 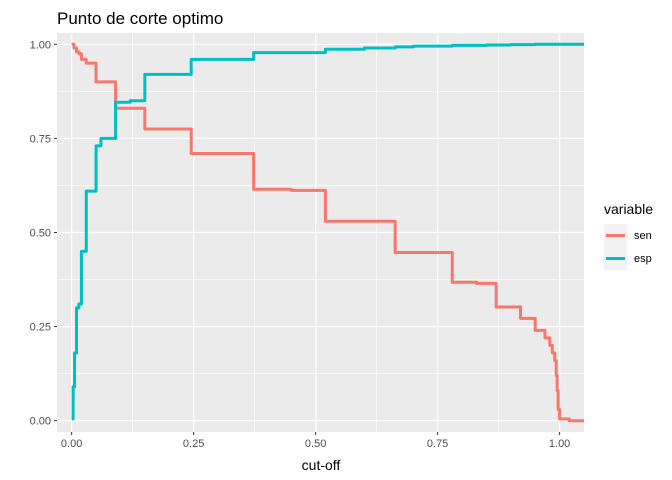 What do you see at coordinates (193, 444) in the screenshot?
I see `x-tick-label: 0.25` at bounding box center [193, 444].